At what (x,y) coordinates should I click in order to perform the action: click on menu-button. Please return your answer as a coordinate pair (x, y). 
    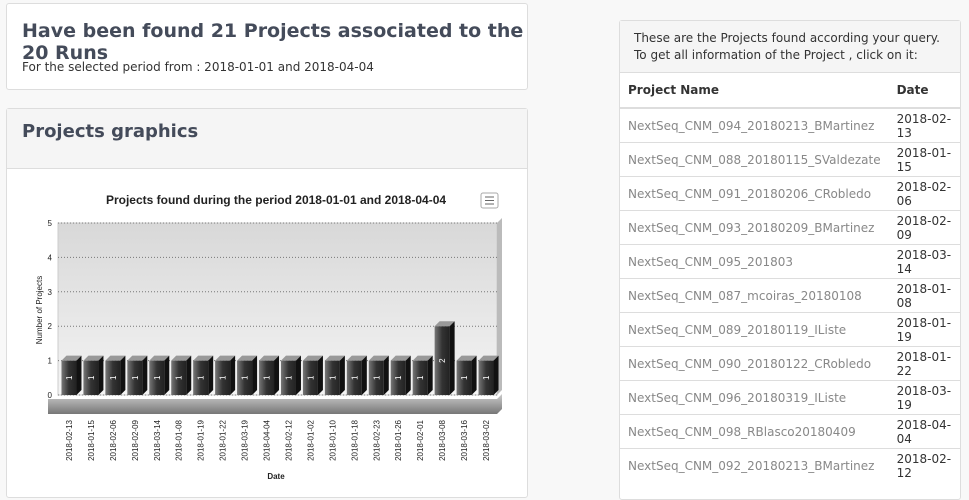
    Looking at the image, I should click on (489, 200).